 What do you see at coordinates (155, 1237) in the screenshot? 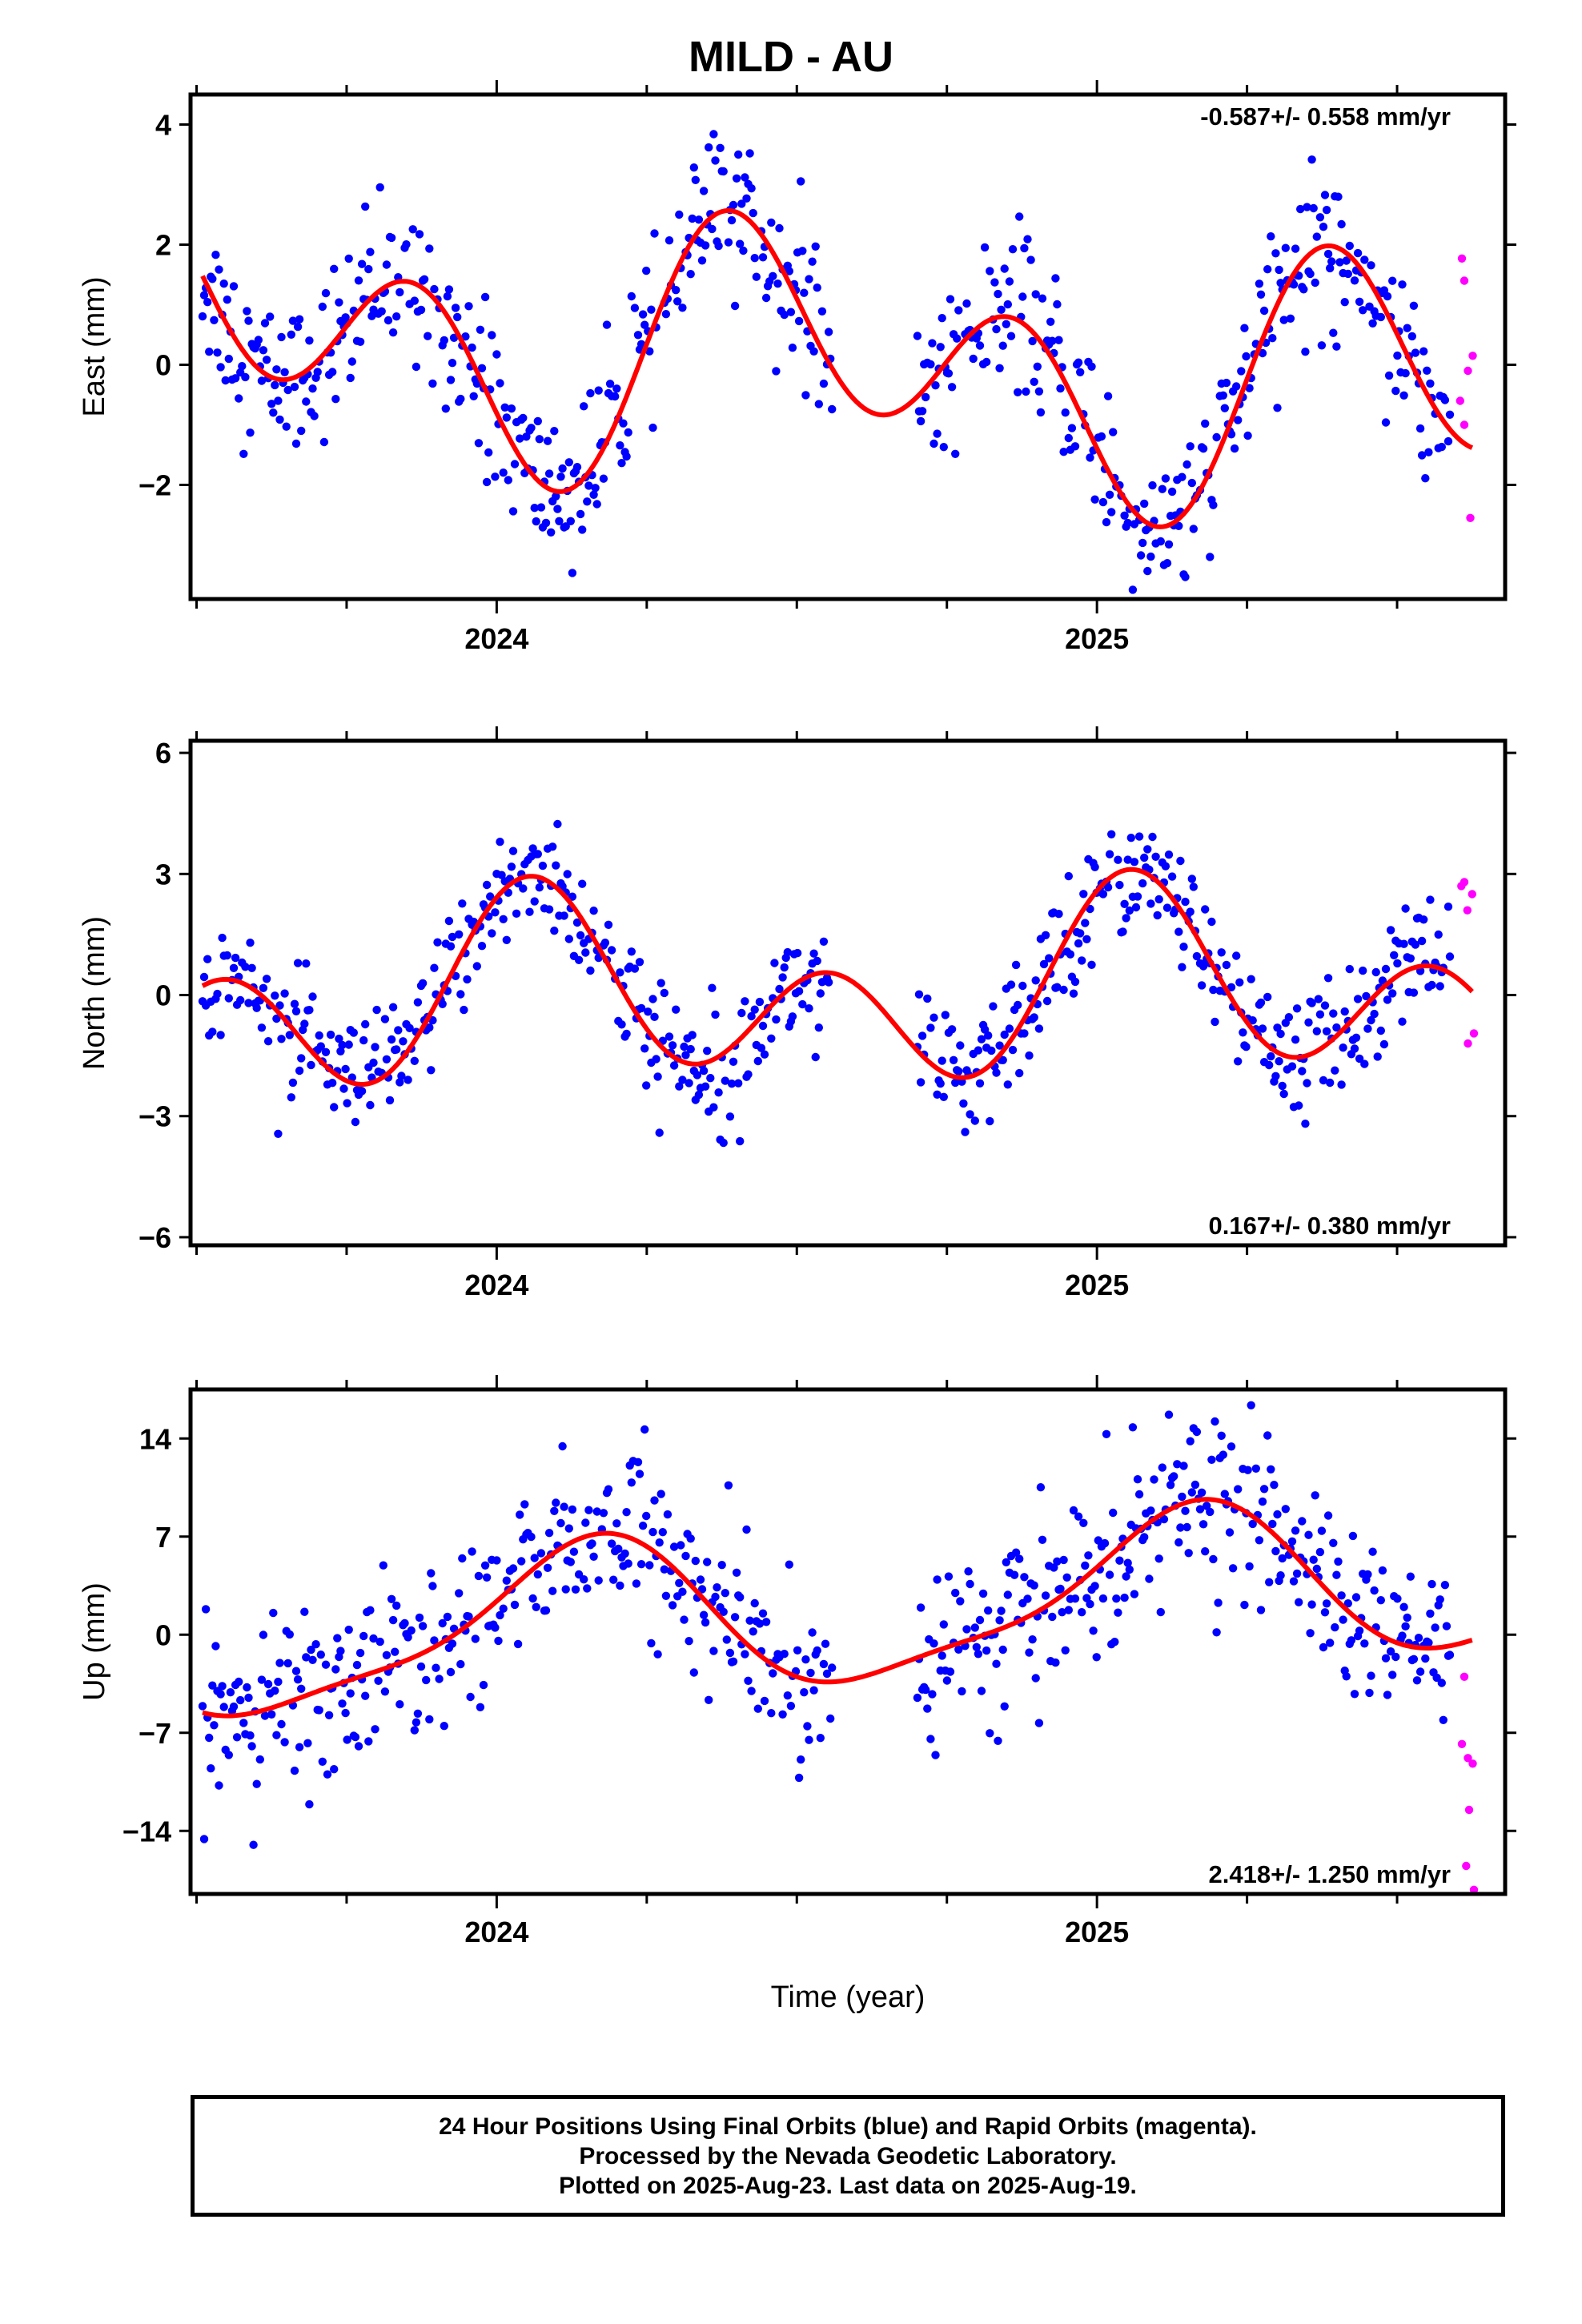
I see `y-tick-label: −6` at bounding box center [155, 1237].